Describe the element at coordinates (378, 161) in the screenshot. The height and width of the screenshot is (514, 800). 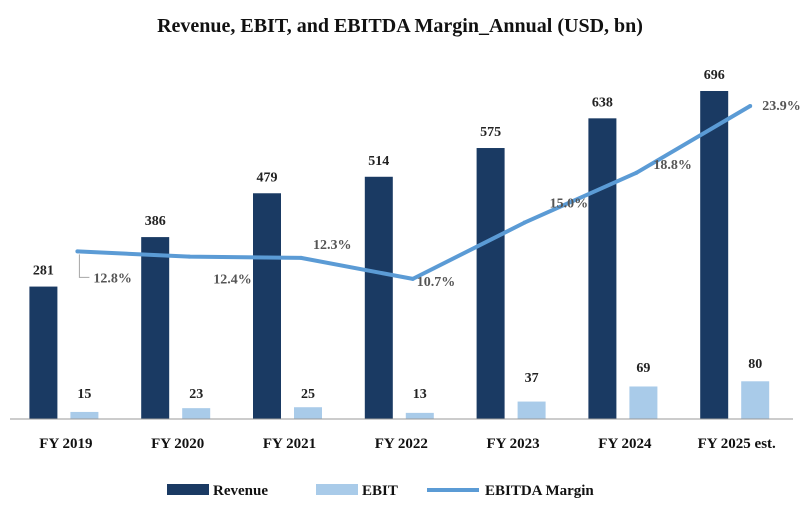
I see `revenue-value-label: 514` at that location.